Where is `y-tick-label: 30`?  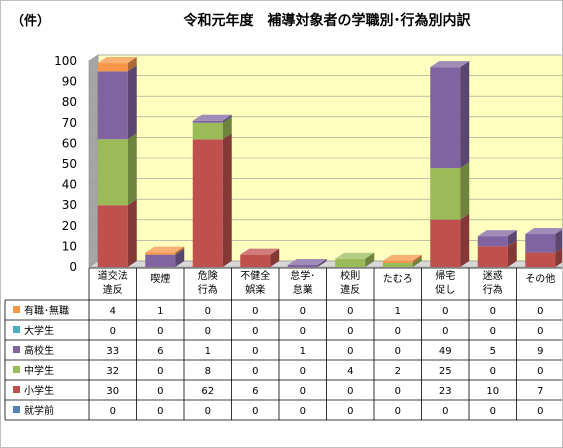 y-tick-label: 30 is located at coordinates (69, 205).